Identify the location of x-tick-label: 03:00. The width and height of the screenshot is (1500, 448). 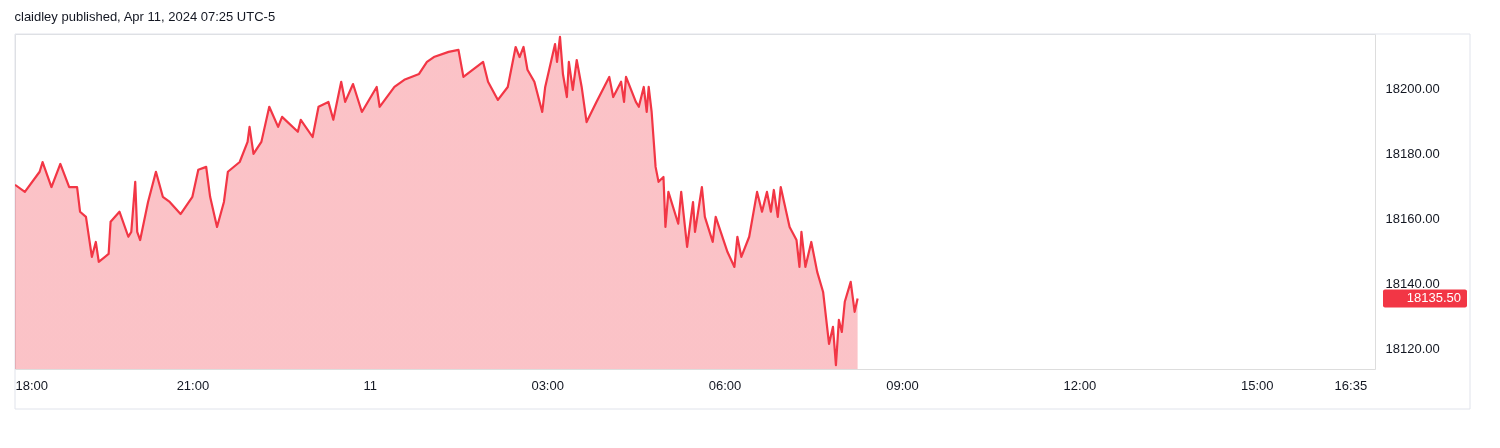
(547, 385).